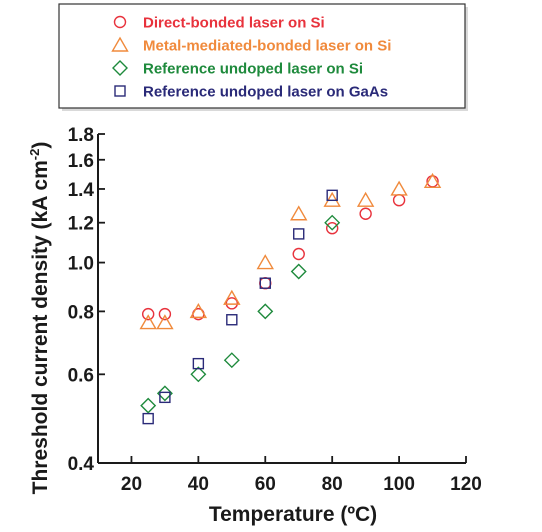 The width and height of the screenshot is (542, 532). What do you see at coordinates (40, 327) in the screenshot?
I see `y-axis-title-main: Threshold current density (kA cm` at bounding box center [40, 327].